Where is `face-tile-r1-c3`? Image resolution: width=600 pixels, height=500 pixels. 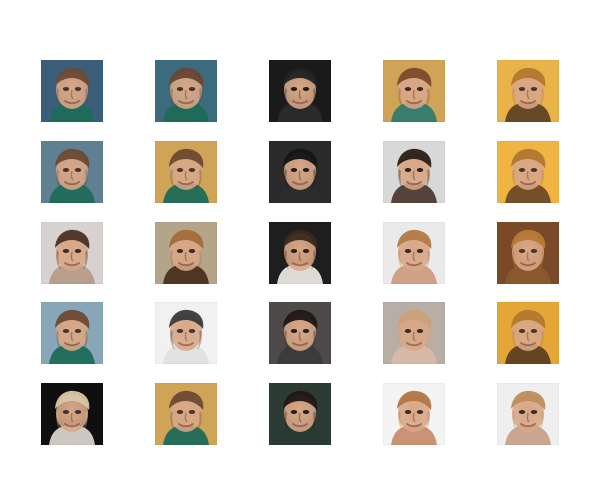 face-tile-r1-c3 is located at coordinates (300, 91).